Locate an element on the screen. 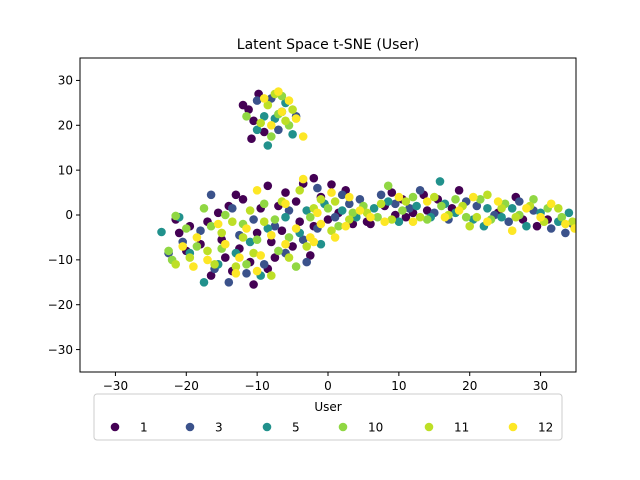 This screenshot has width=640, height=480. legend-label-user-5: 5 is located at coordinates (296, 428).